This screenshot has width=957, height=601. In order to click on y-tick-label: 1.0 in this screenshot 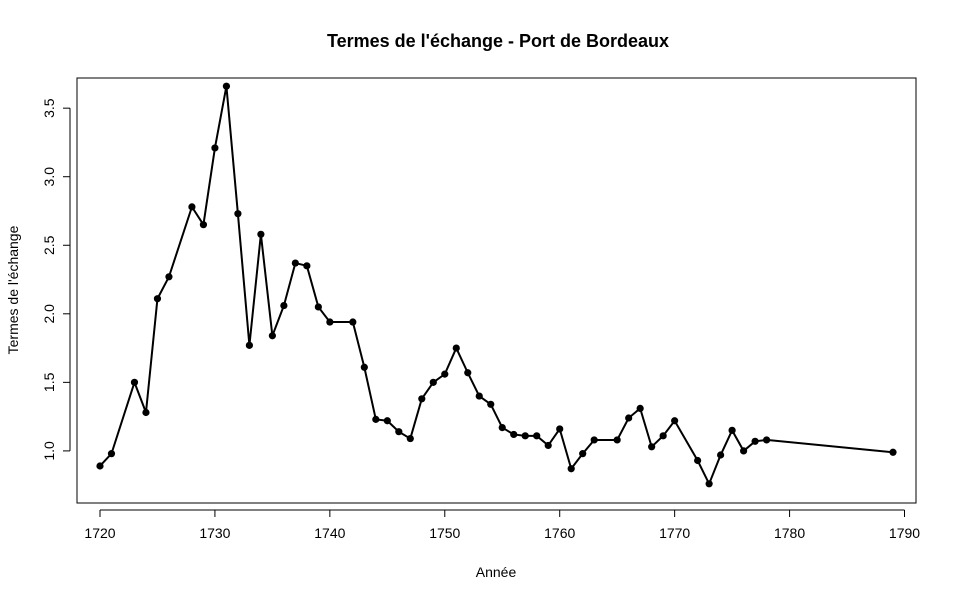, I will do `click(49, 451)`.